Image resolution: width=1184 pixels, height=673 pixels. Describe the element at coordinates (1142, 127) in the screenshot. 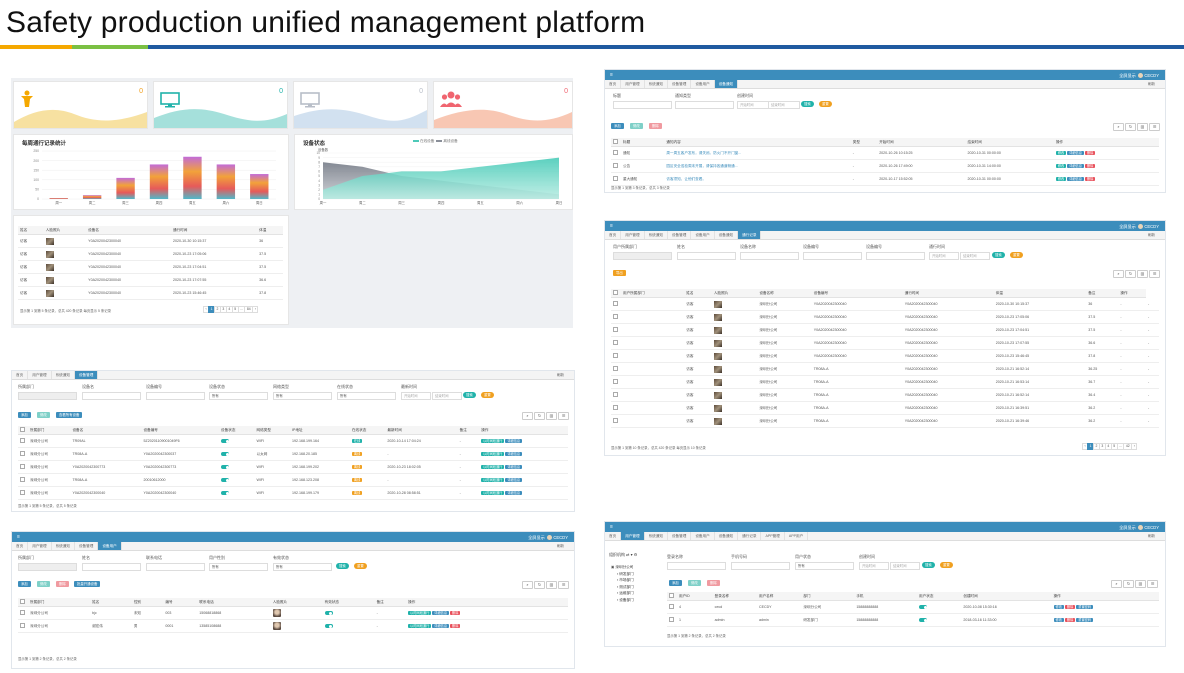

I see `columns-icon: ▥` at that location.